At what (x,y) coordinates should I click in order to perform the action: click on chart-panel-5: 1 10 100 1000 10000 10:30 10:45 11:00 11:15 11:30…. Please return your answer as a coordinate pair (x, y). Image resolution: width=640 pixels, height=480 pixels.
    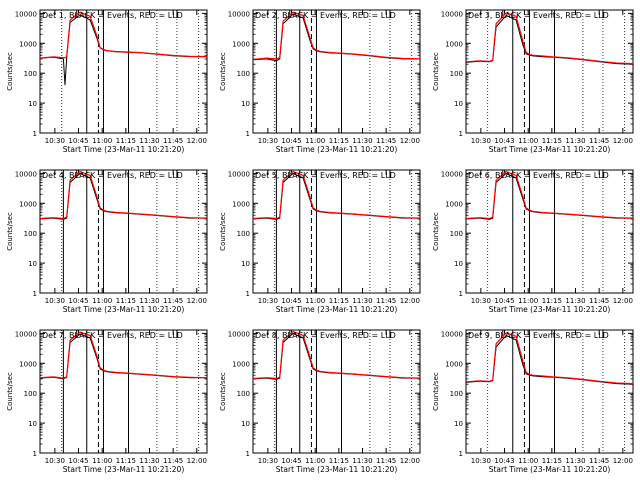
    Looking at the image, I should click on (320, 241).